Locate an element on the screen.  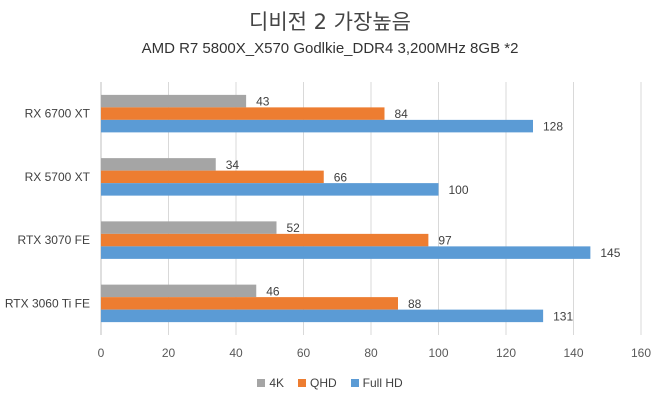
category-label-1: RX 5700 XT is located at coordinates (58, 177).